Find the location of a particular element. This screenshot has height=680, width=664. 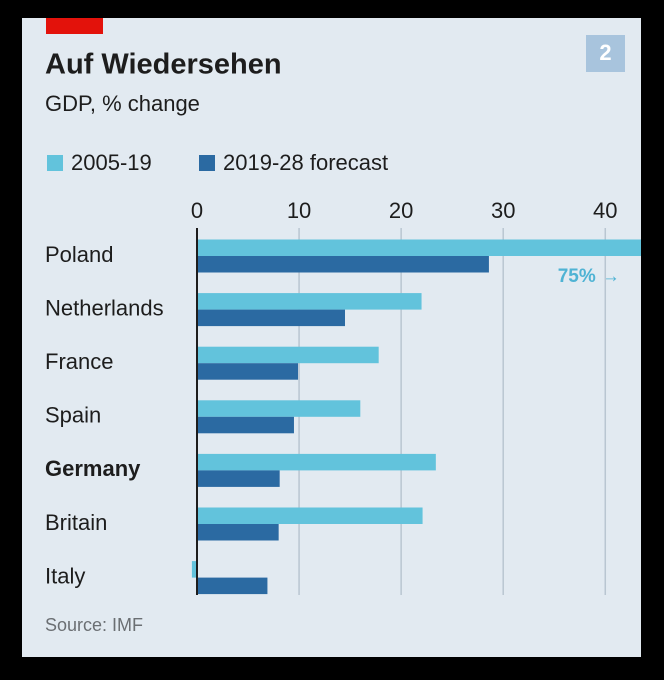

category-label: Netherlands is located at coordinates (104, 307).